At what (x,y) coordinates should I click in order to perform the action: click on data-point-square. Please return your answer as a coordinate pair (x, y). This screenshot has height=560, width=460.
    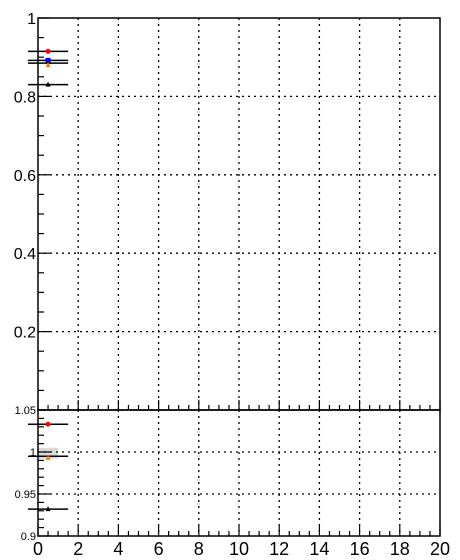
    Looking at the image, I should click on (48, 60).